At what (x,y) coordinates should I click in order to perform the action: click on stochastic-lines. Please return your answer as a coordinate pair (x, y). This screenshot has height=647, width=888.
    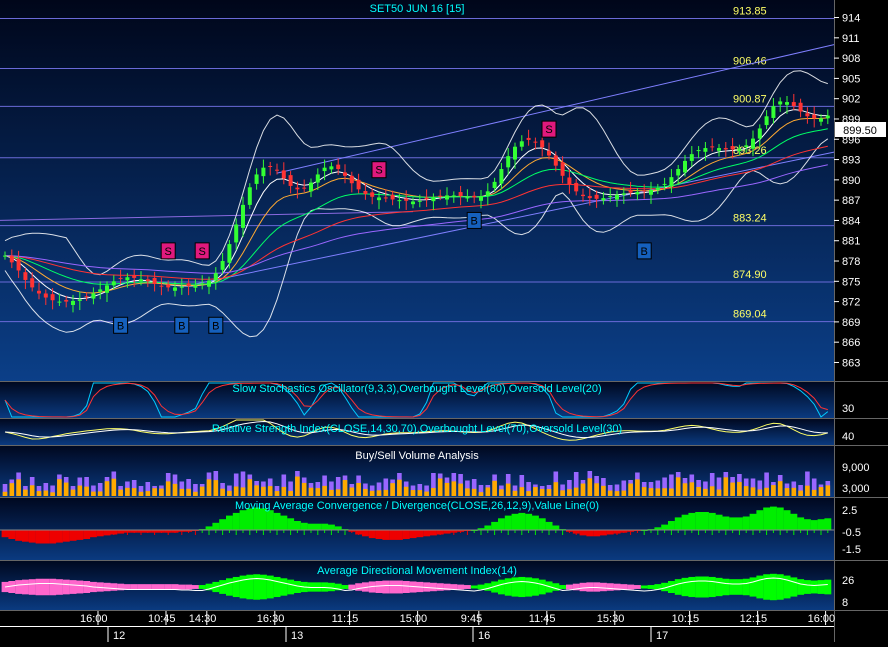
    Looking at the image, I should click on (416, 400).